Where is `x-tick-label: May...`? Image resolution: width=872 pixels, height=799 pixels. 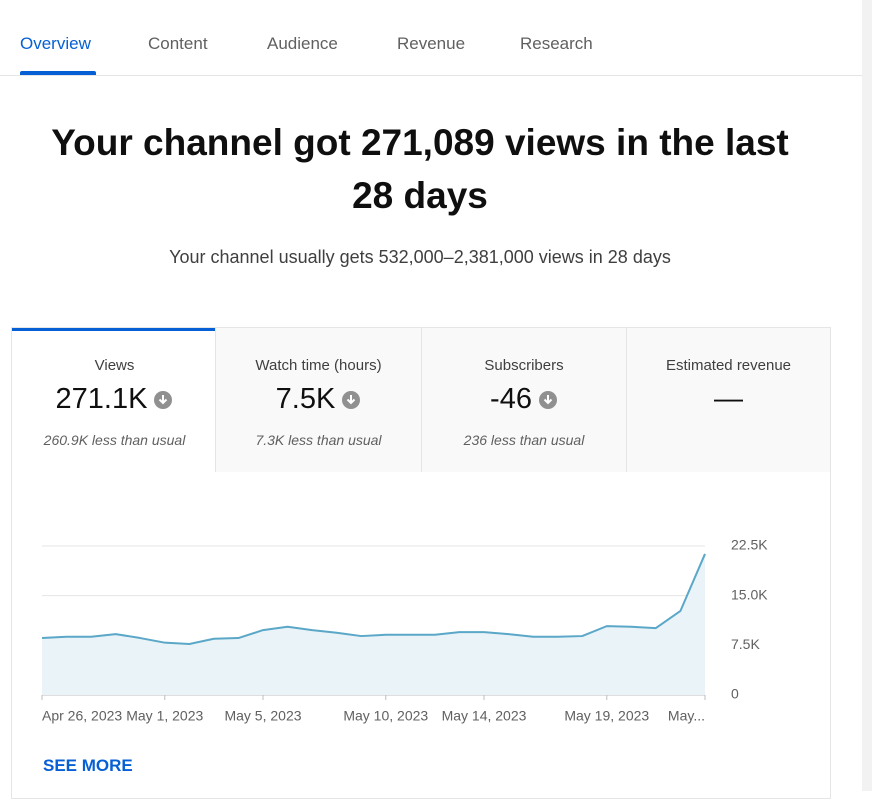
x-tick-label: May... is located at coordinates (686, 716).